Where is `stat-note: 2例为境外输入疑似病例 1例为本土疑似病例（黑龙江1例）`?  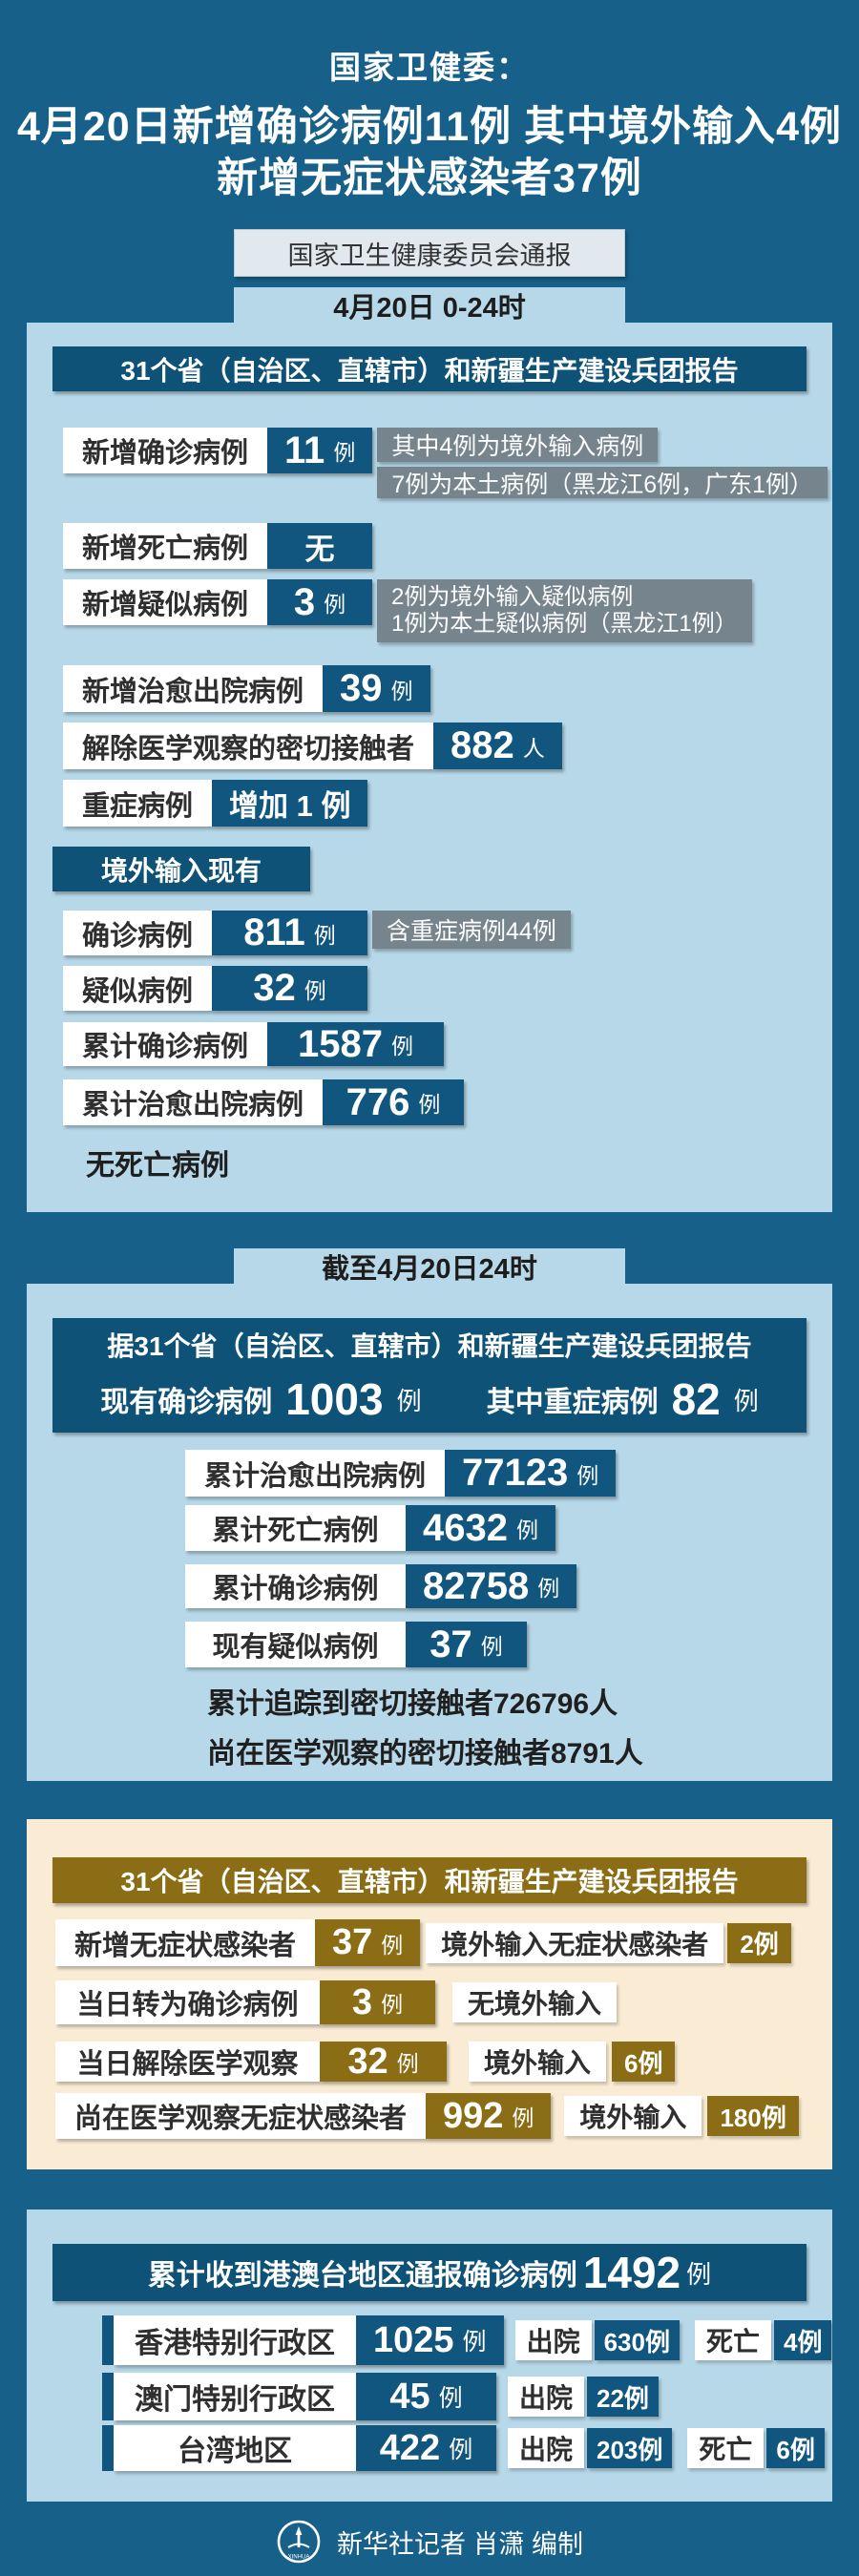
stat-note: 2例为境外输入疑似病例 1例为本土疑似病例（黑龙江1例） is located at coordinates (564, 610).